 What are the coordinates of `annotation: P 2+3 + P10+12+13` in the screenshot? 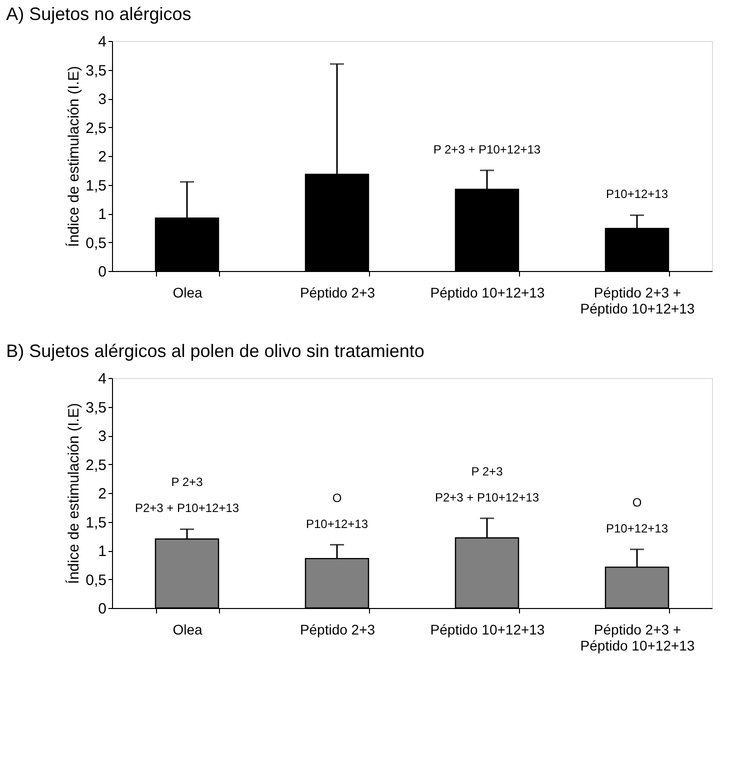 It's located at (487, 149).